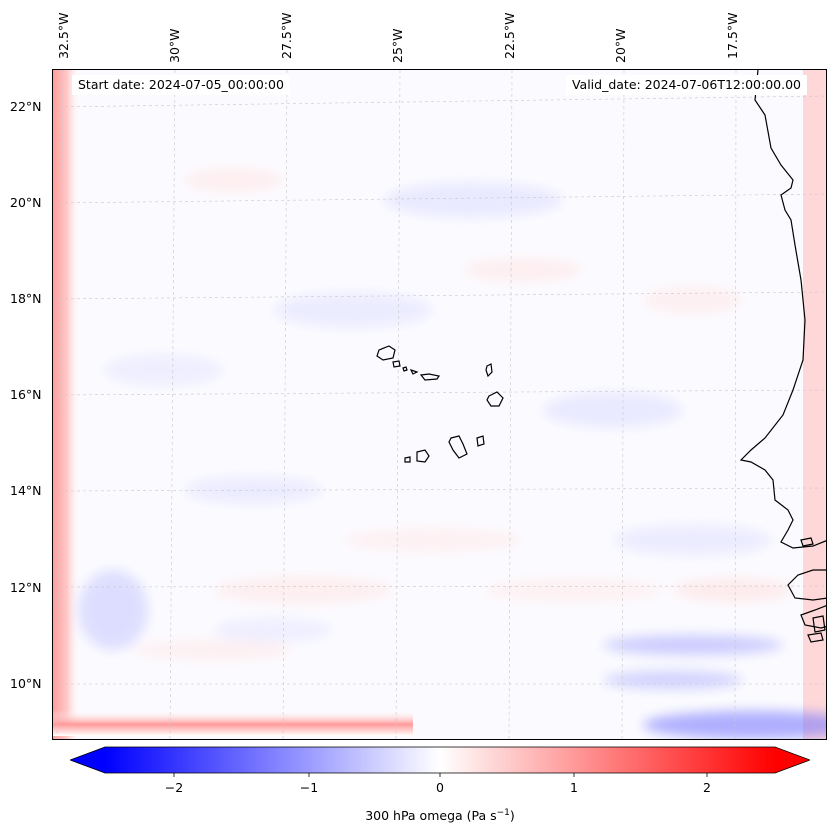 The image size is (837, 839). What do you see at coordinates (26, 683) in the screenshot?
I see `lat-label-10n: 10°N` at bounding box center [26, 683].